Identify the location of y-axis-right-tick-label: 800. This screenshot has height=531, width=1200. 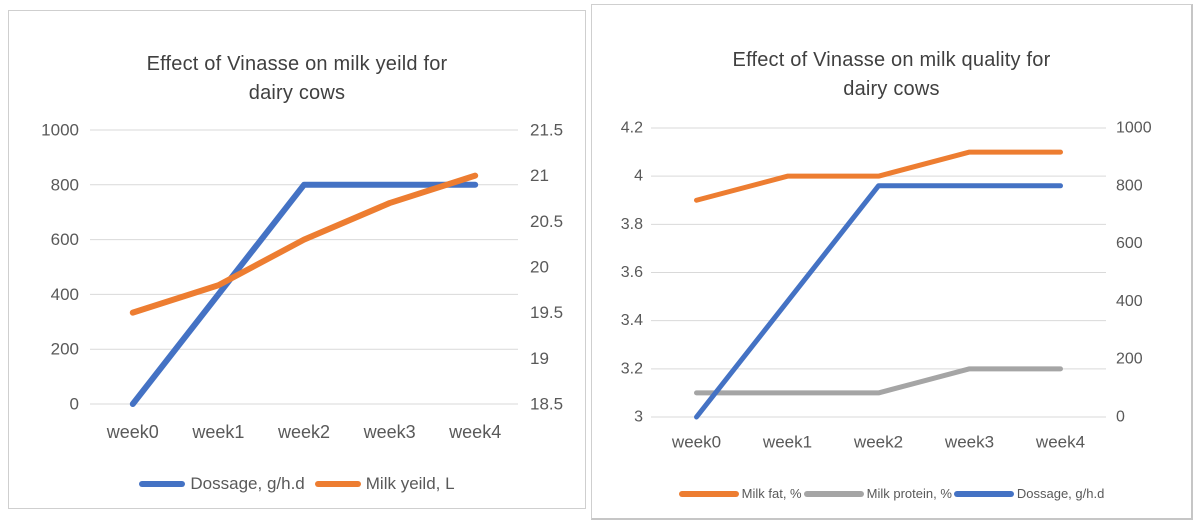
(1129, 185).